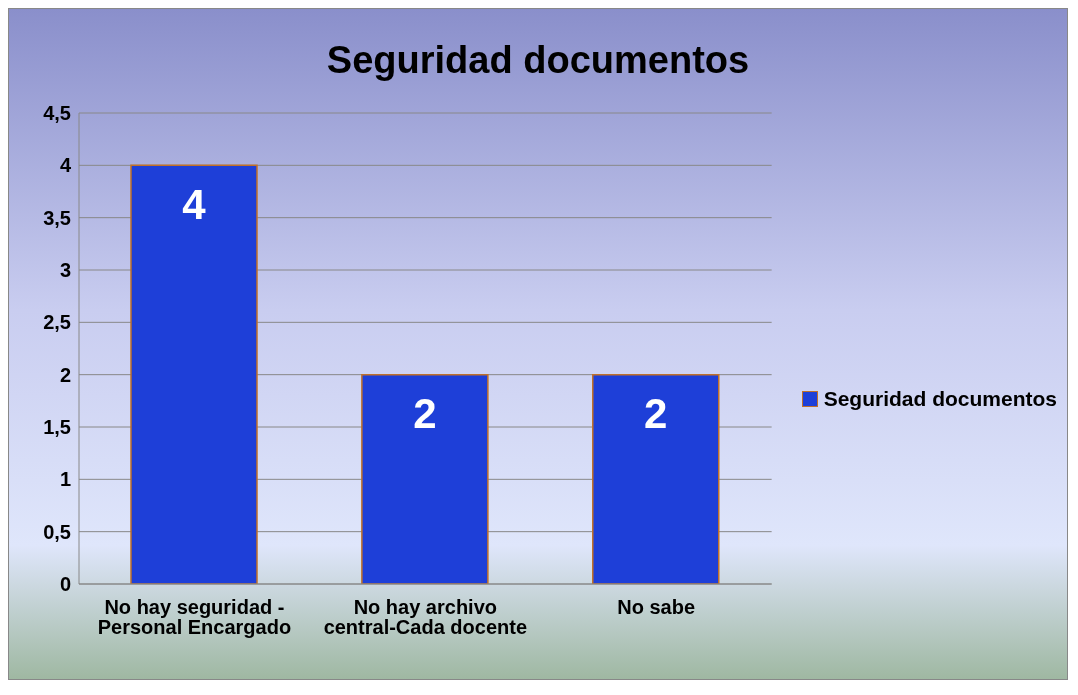 This screenshot has width=1078, height=695. Describe the element at coordinates (65, 479) in the screenshot. I see `y-tick-label: 1` at that location.